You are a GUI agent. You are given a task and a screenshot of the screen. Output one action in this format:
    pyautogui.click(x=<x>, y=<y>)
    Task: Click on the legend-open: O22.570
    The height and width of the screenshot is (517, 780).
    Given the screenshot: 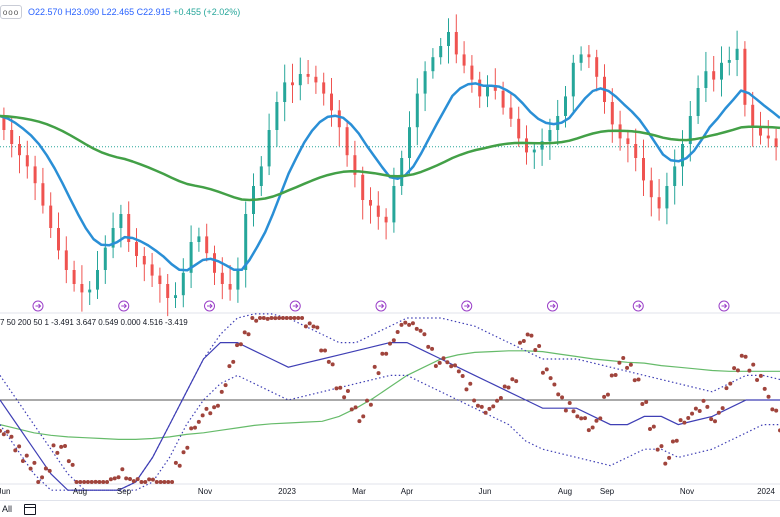 What is the action you would take?
    pyautogui.click(x=45, y=12)
    